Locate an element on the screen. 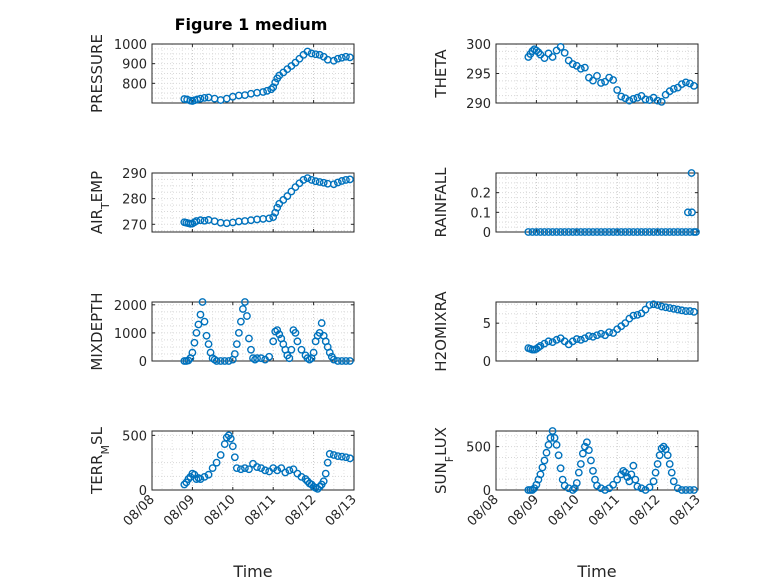 This screenshot has height=583, width=778. panel-h2omixra: 0 5 H2OMIXRA is located at coordinates (565, 331).